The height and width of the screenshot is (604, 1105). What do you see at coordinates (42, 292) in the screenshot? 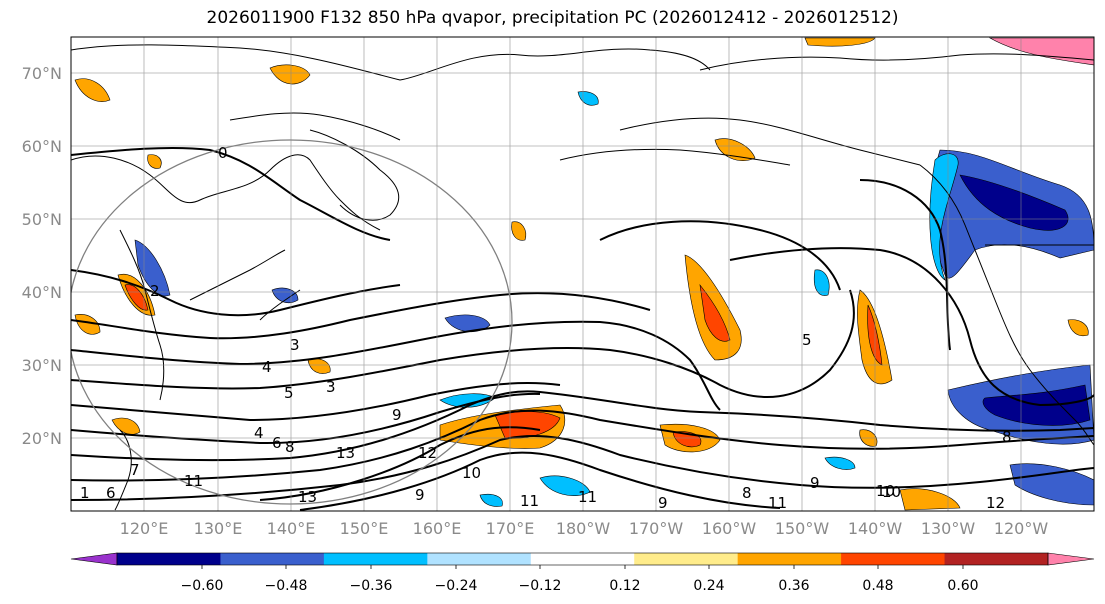
I see `lat-label: 40°N` at bounding box center [42, 292].